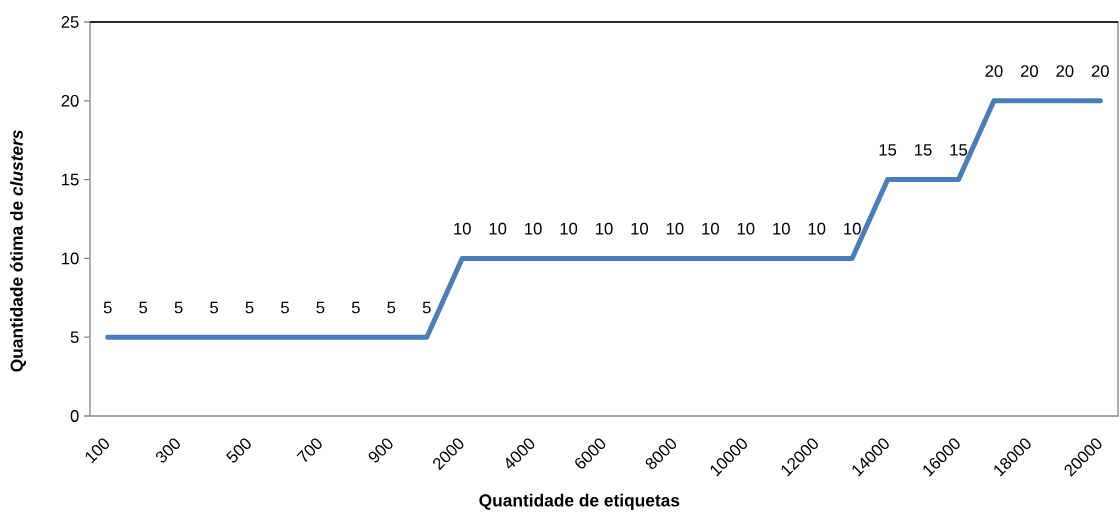 This screenshot has height=512, width=1120. What do you see at coordinates (167, 450) in the screenshot?
I see `x-tick-label: 300` at bounding box center [167, 450].